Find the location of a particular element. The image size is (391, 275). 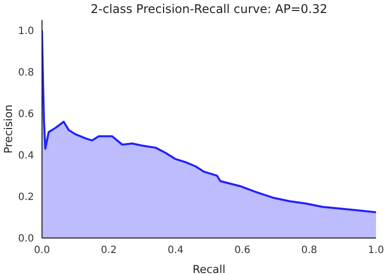

x-axis-title: Recall is located at coordinates (209, 269).